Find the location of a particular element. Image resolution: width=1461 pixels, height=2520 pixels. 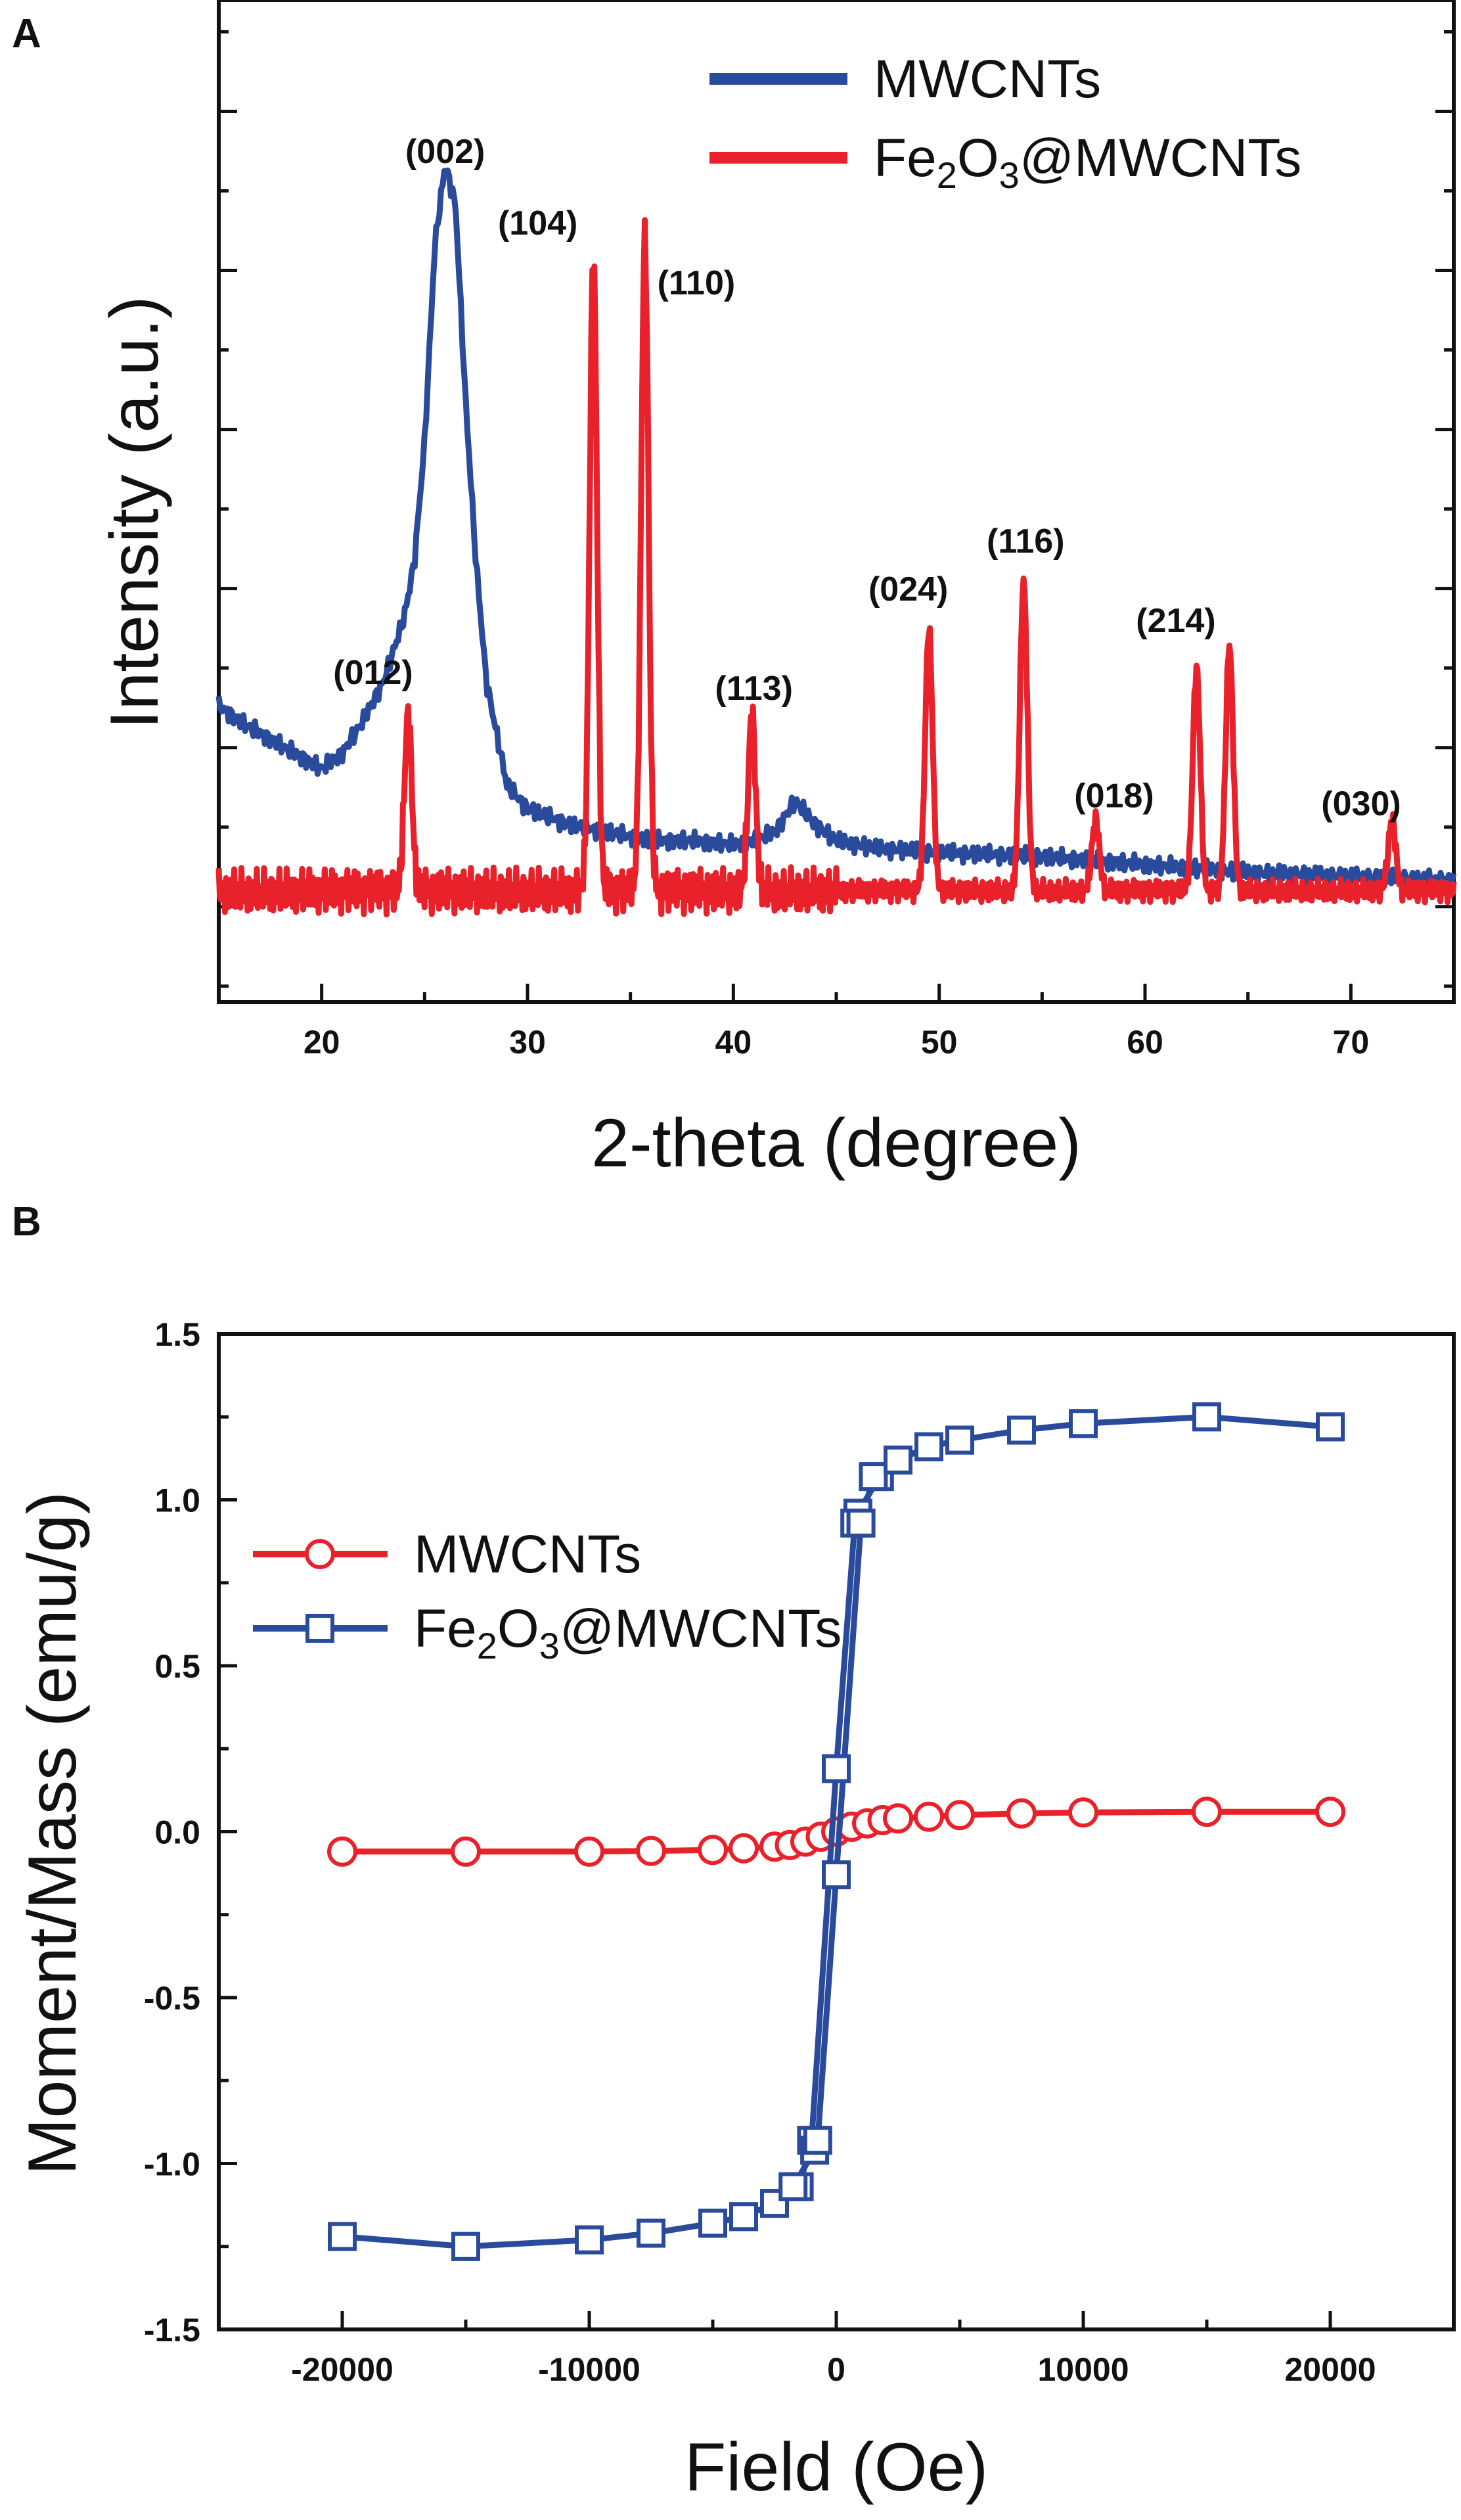

legend-b-rest: @MWCNTs is located at coordinates (701, 1629).